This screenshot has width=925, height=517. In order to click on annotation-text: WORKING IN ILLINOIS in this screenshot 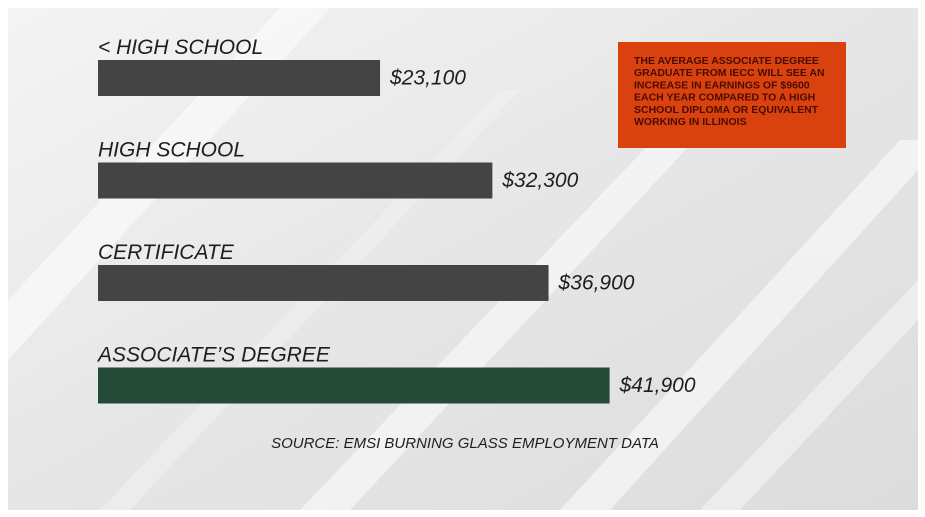, I will do `click(690, 122)`.